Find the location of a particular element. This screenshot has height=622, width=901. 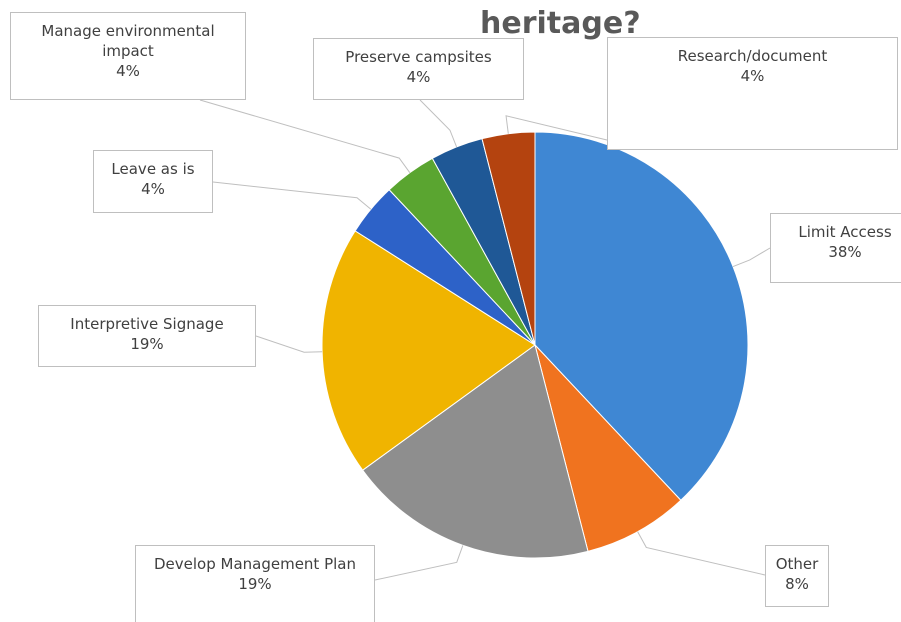

data-label: Limit Access 38% is located at coordinates (835, 248).